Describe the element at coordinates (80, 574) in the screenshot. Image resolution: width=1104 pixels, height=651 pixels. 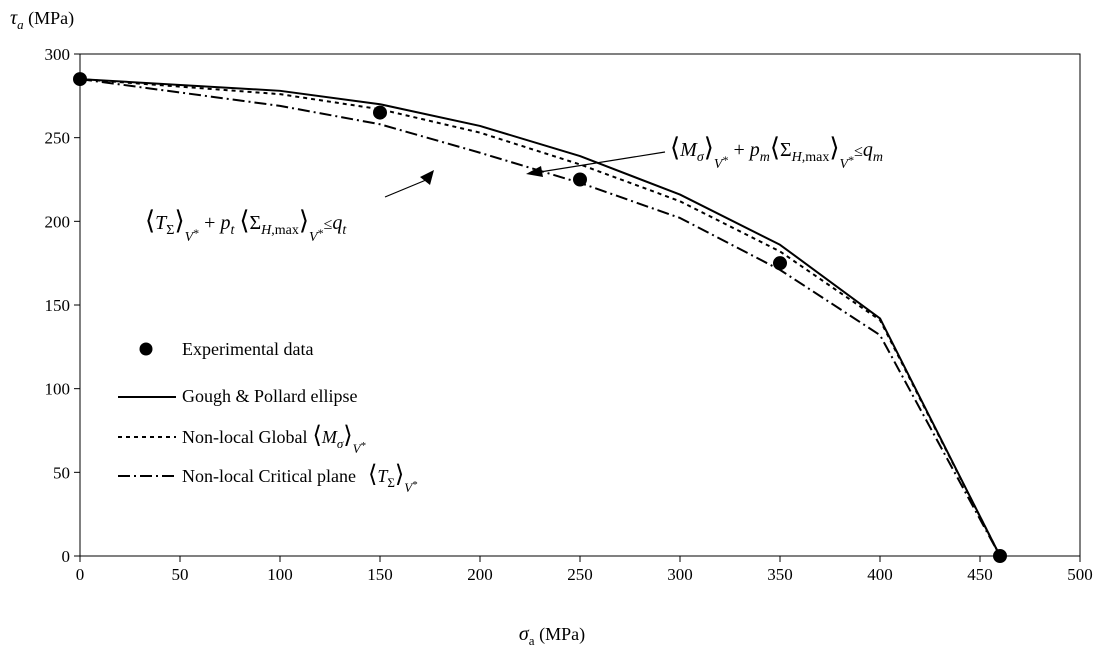
I see `x-tick-label: 0` at that location.